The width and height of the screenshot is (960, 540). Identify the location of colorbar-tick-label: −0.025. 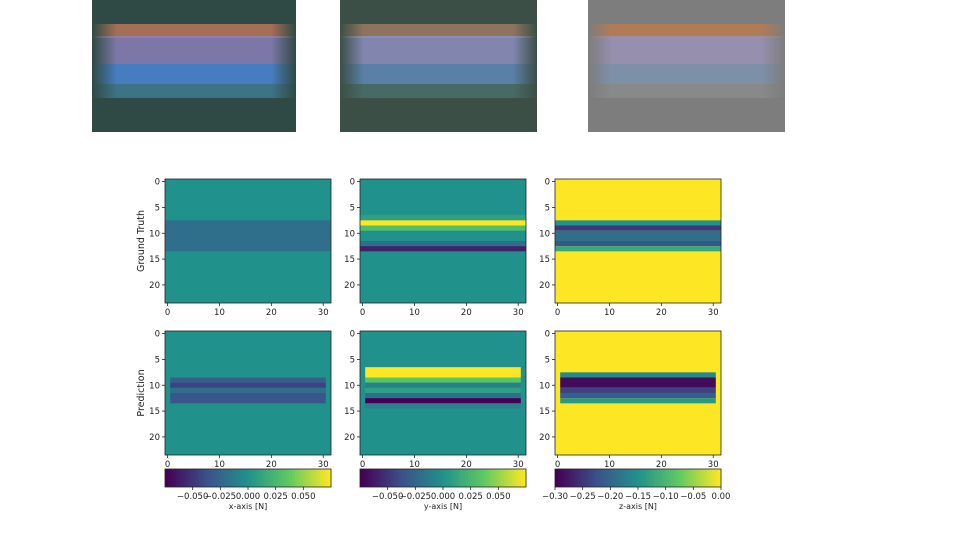
(220, 497).